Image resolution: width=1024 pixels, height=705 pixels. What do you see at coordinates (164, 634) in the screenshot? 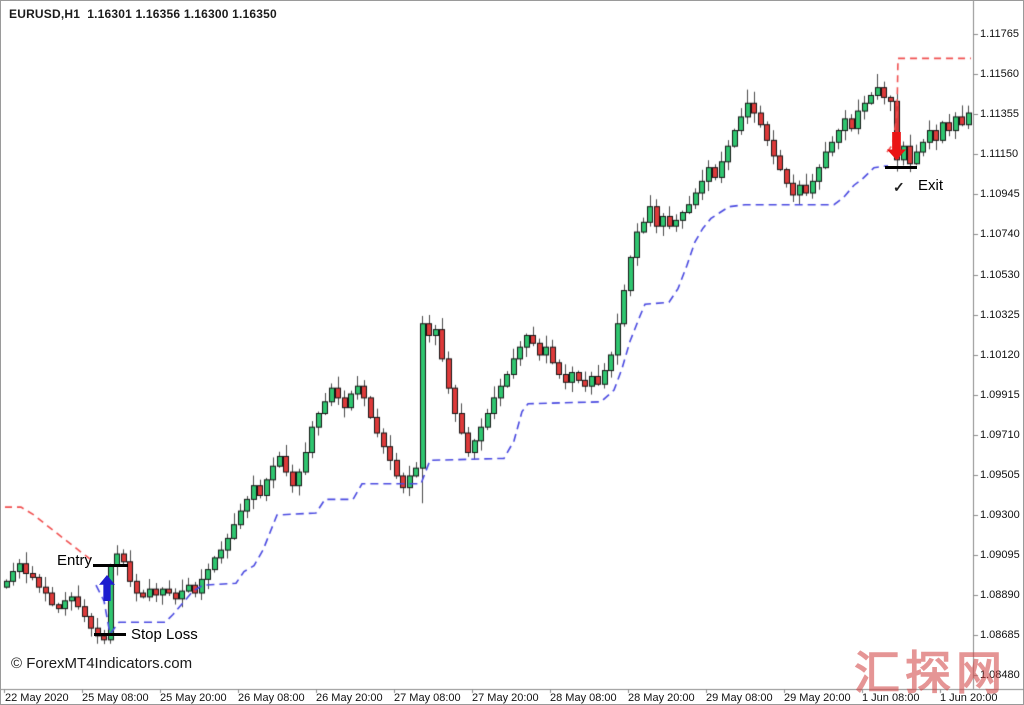
I see `stop-loss-label: Stop Loss` at bounding box center [164, 634].